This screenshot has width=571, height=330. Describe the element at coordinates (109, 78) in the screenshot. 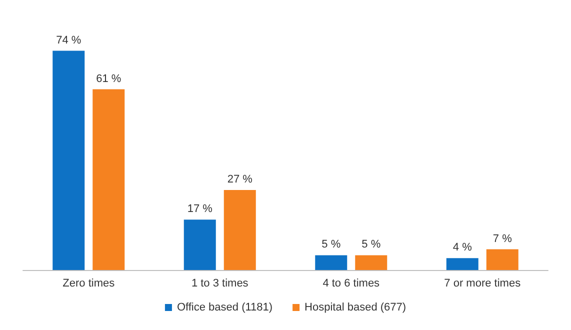

I see `data-label: 61 %` at that location.